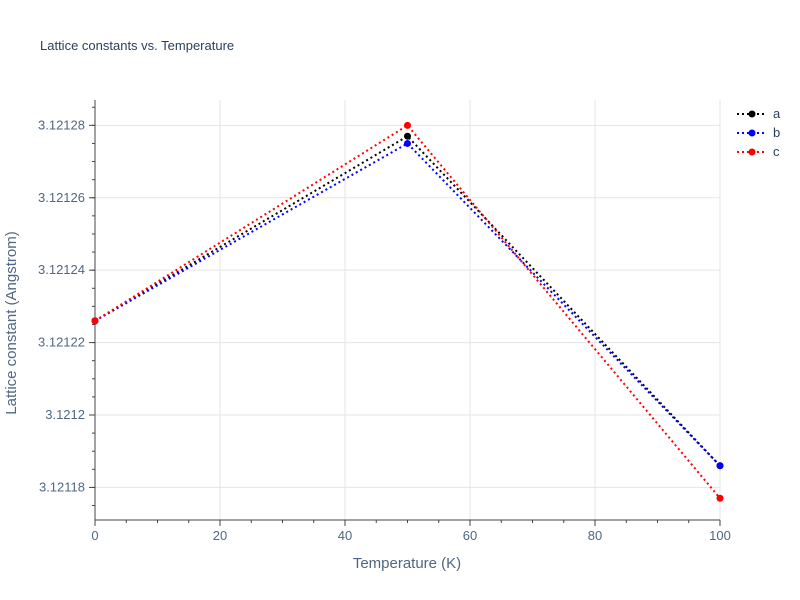 The height and width of the screenshot is (600, 800). What do you see at coordinates (595, 535) in the screenshot?
I see `x-tick-label: 80` at bounding box center [595, 535].